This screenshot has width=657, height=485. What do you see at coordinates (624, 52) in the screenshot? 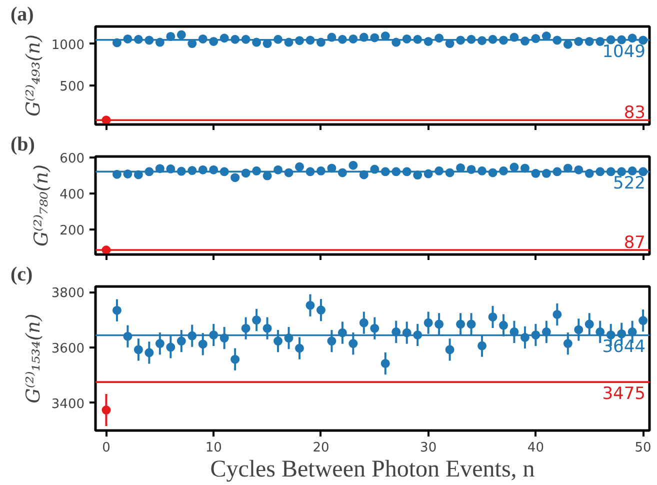
I see `ref-line-label: 1049` at bounding box center [624, 52].